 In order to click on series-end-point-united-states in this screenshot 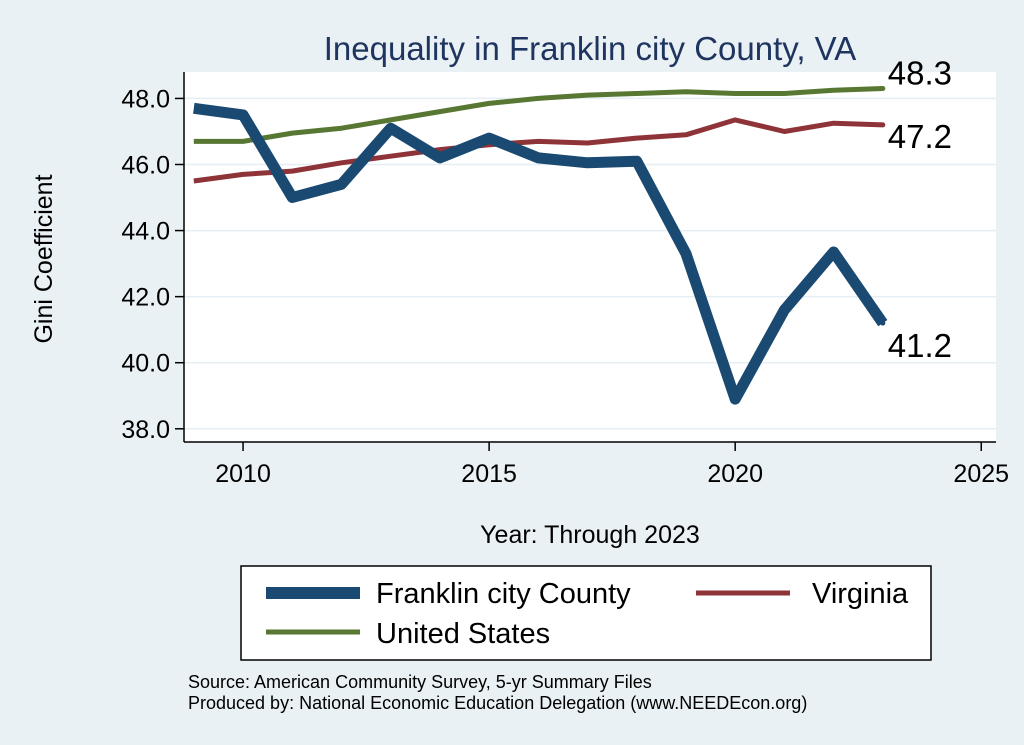, I will do `click(883, 89)`.